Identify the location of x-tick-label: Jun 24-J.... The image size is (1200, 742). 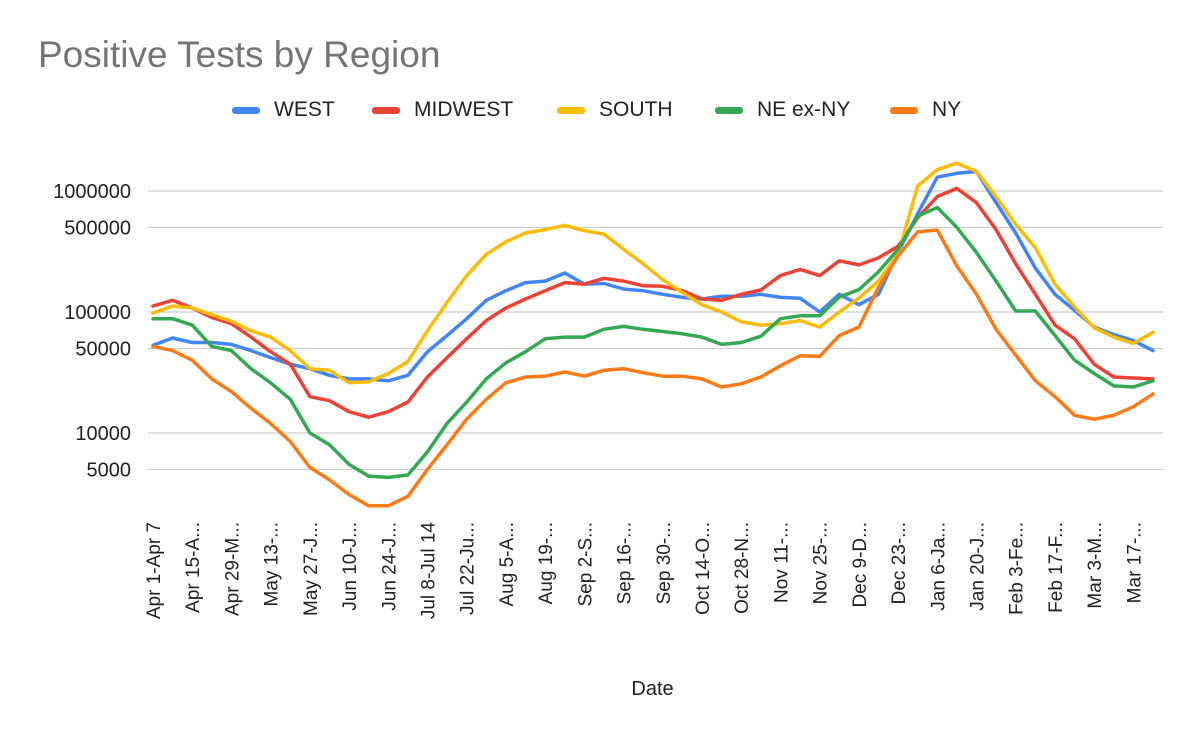
(389, 566).